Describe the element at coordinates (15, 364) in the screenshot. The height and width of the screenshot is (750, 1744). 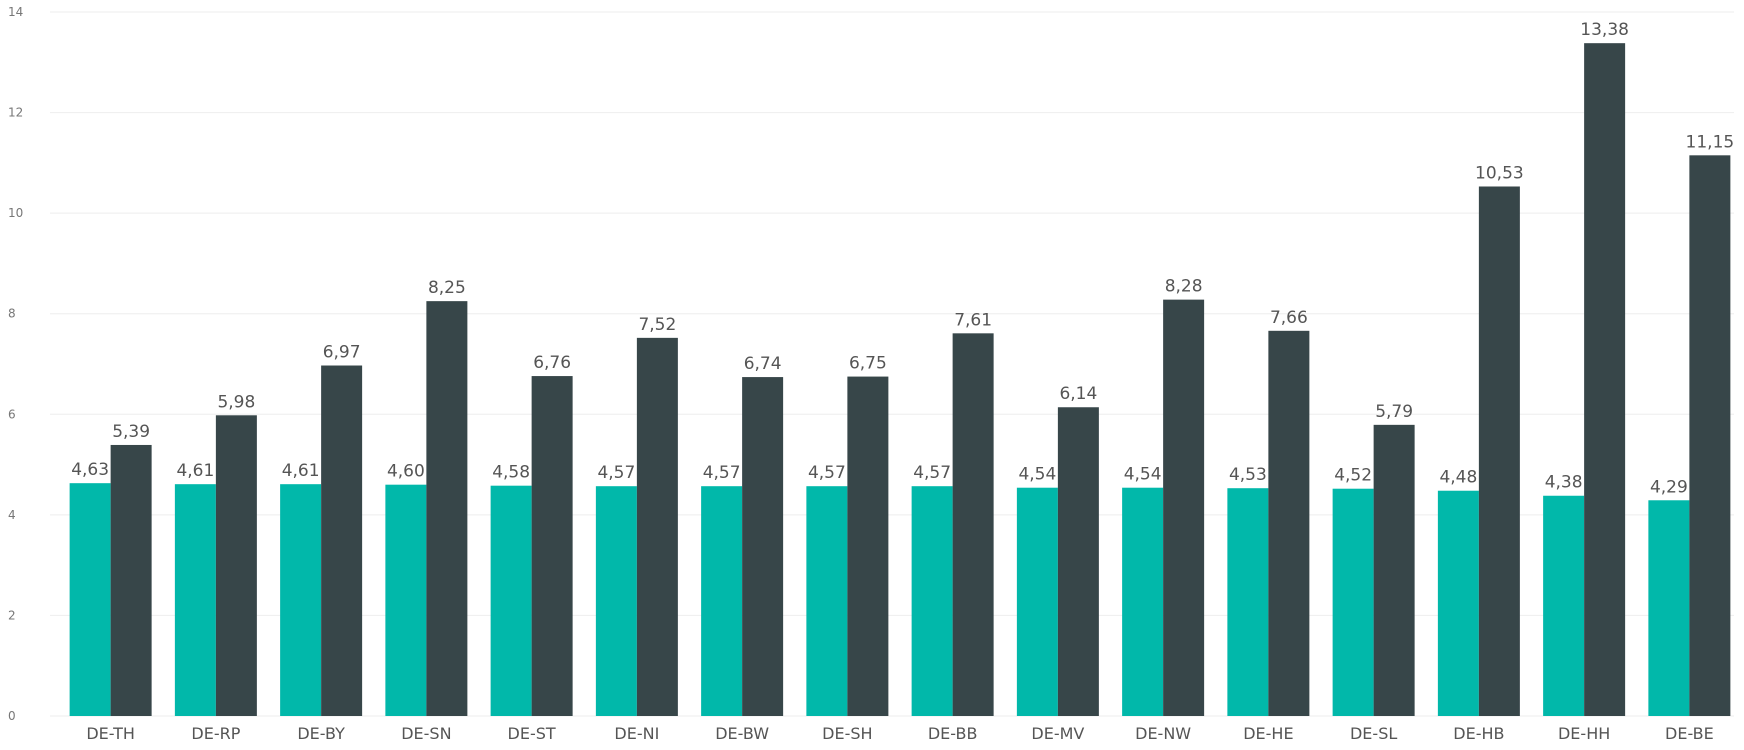
I see `y-axis: 0 2 4 6 8 10 12 14` at that location.